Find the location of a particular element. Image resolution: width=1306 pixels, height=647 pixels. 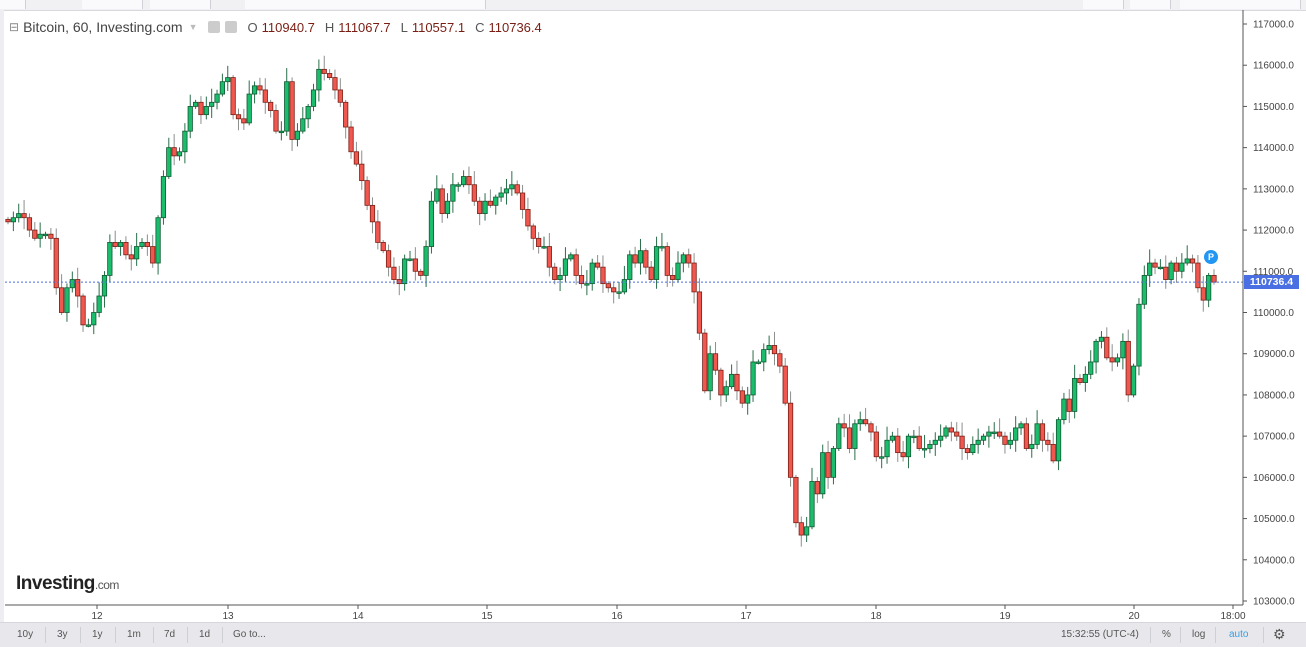

range-7d: 7d is located at coordinates (170, 634).